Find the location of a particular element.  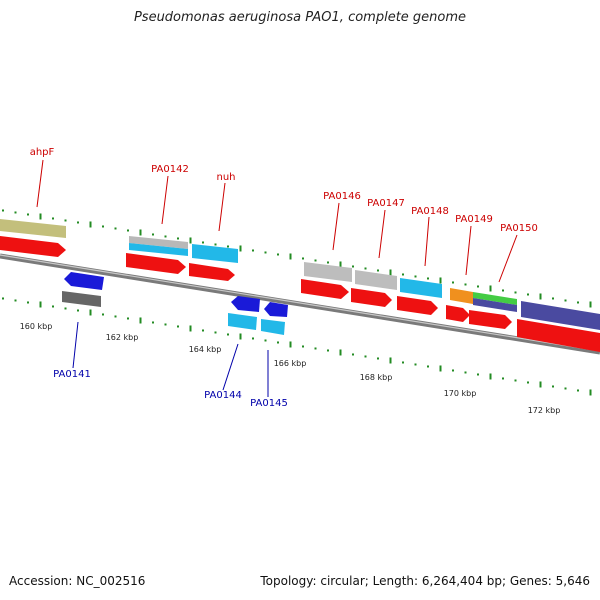

PA0150-leader is located at coordinates (508, 258).